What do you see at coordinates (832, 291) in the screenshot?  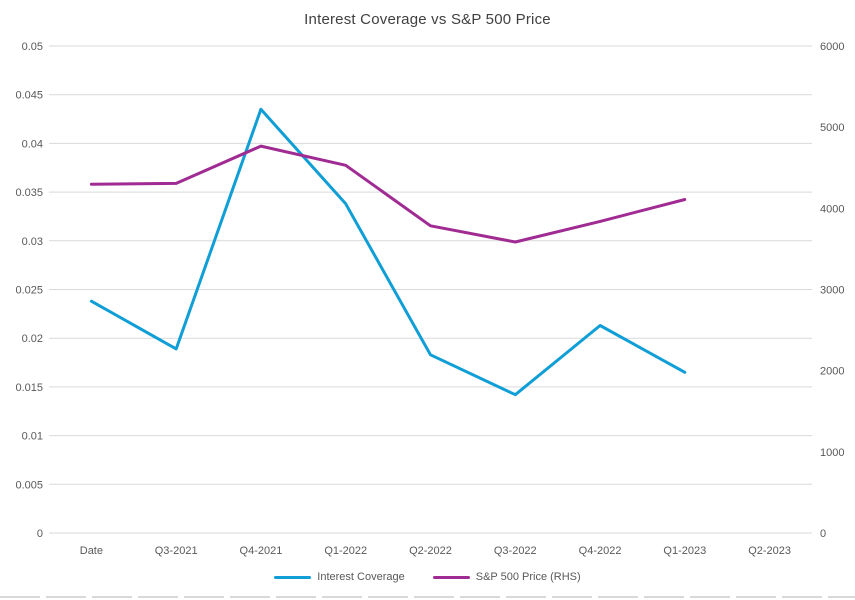 I see `right-axis-tick-label: 3000` at bounding box center [832, 291].